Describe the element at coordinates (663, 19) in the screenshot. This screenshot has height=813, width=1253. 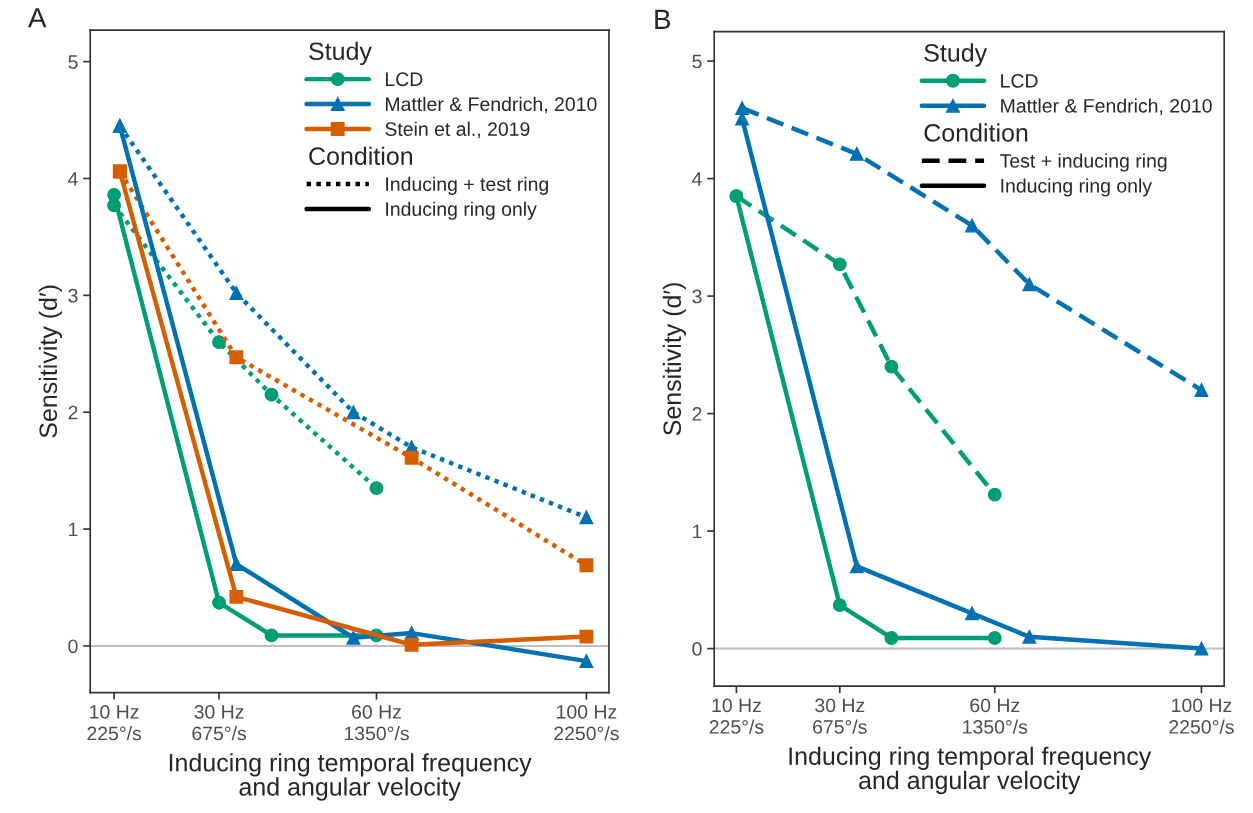
I see `chart-title: B` at that location.